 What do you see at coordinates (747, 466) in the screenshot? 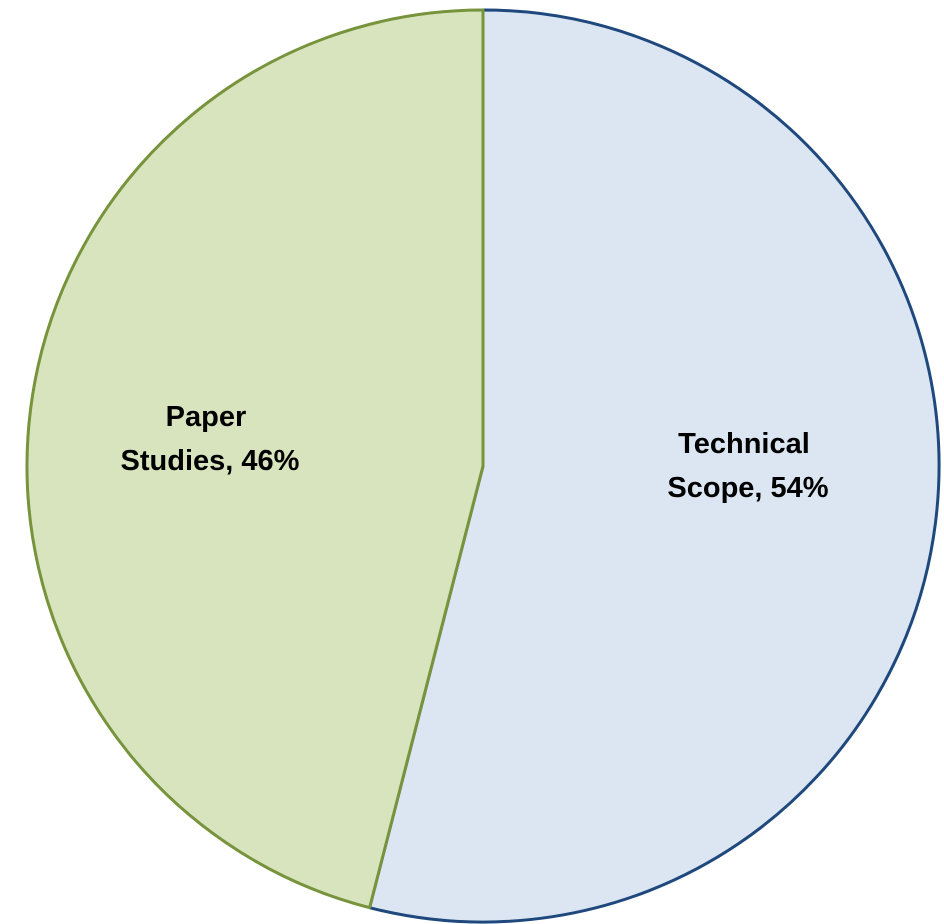
I see `slice-label-technical-scope: Technical Scope, 54%` at bounding box center [747, 466].